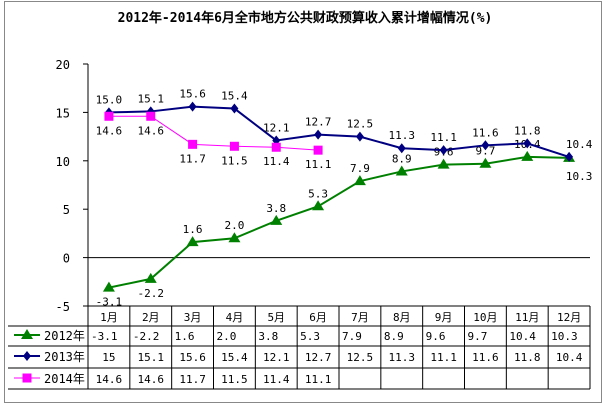 Image resolution: width=609 pixels, height=411 pixels. What do you see at coordinates (66, 259) in the screenshot?
I see `y-tick-label: 0` at bounding box center [66, 259].